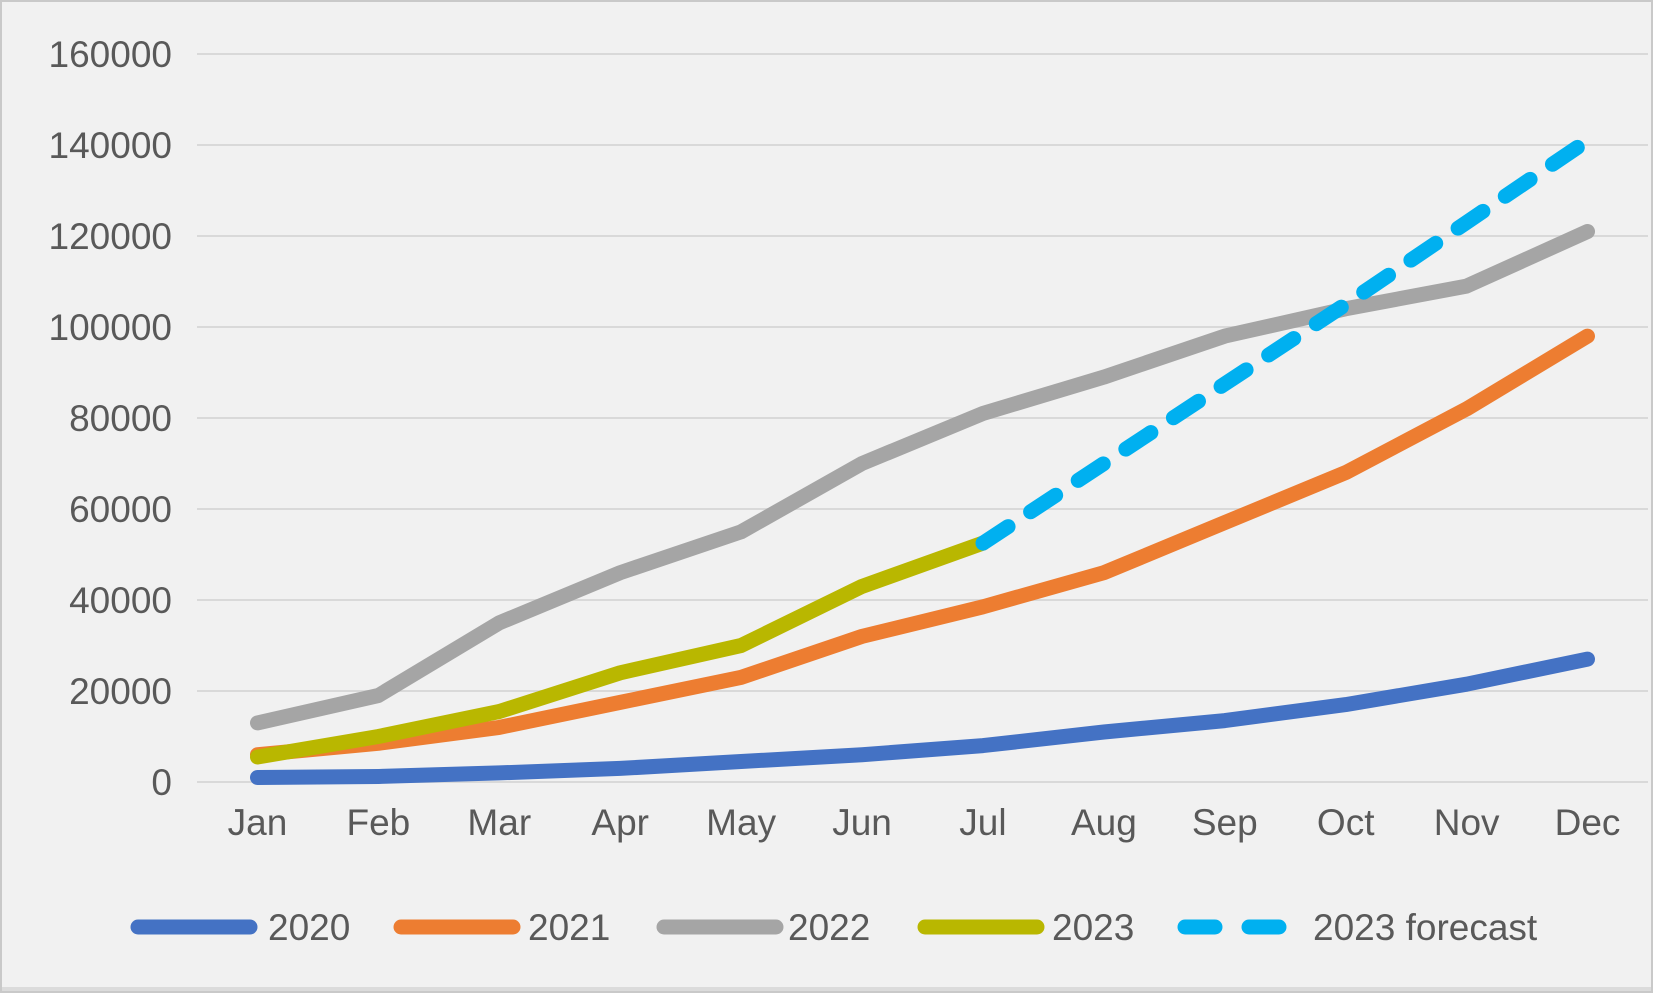 The height and width of the screenshot is (993, 1653). I want to click on legend-item-2023-forecast: 2023 forecast, so click(1357, 927).